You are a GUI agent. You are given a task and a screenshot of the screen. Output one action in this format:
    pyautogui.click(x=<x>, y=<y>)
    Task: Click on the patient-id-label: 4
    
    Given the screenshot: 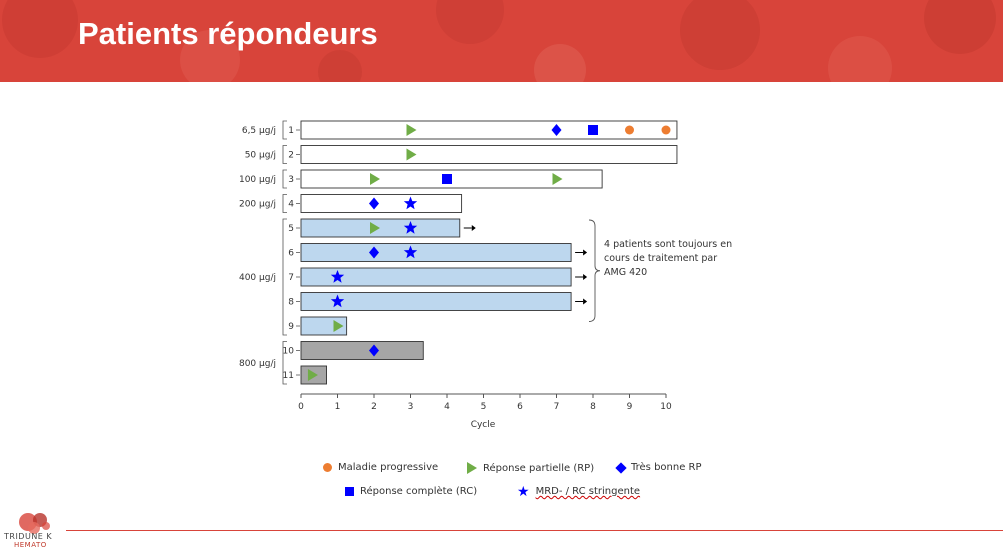 What is the action you would take?
    pyautogui.click(x=291, y=205)
    